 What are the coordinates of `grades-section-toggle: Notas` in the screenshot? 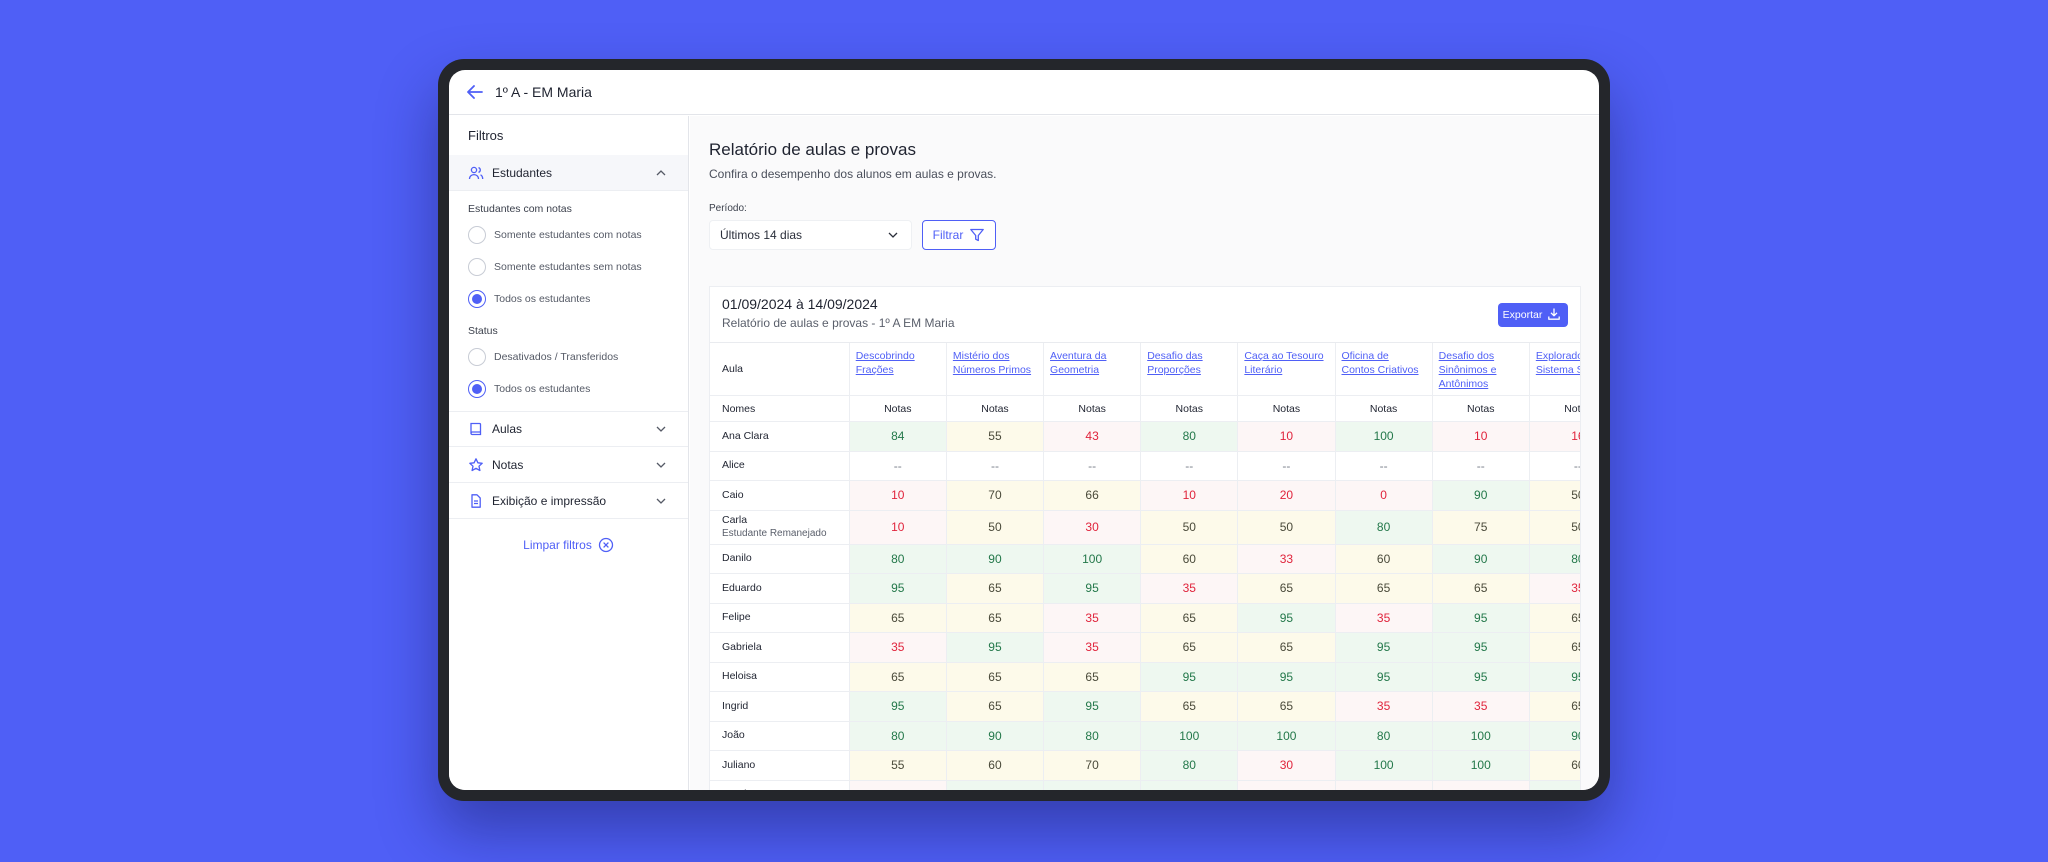 It's located at (568, 465).